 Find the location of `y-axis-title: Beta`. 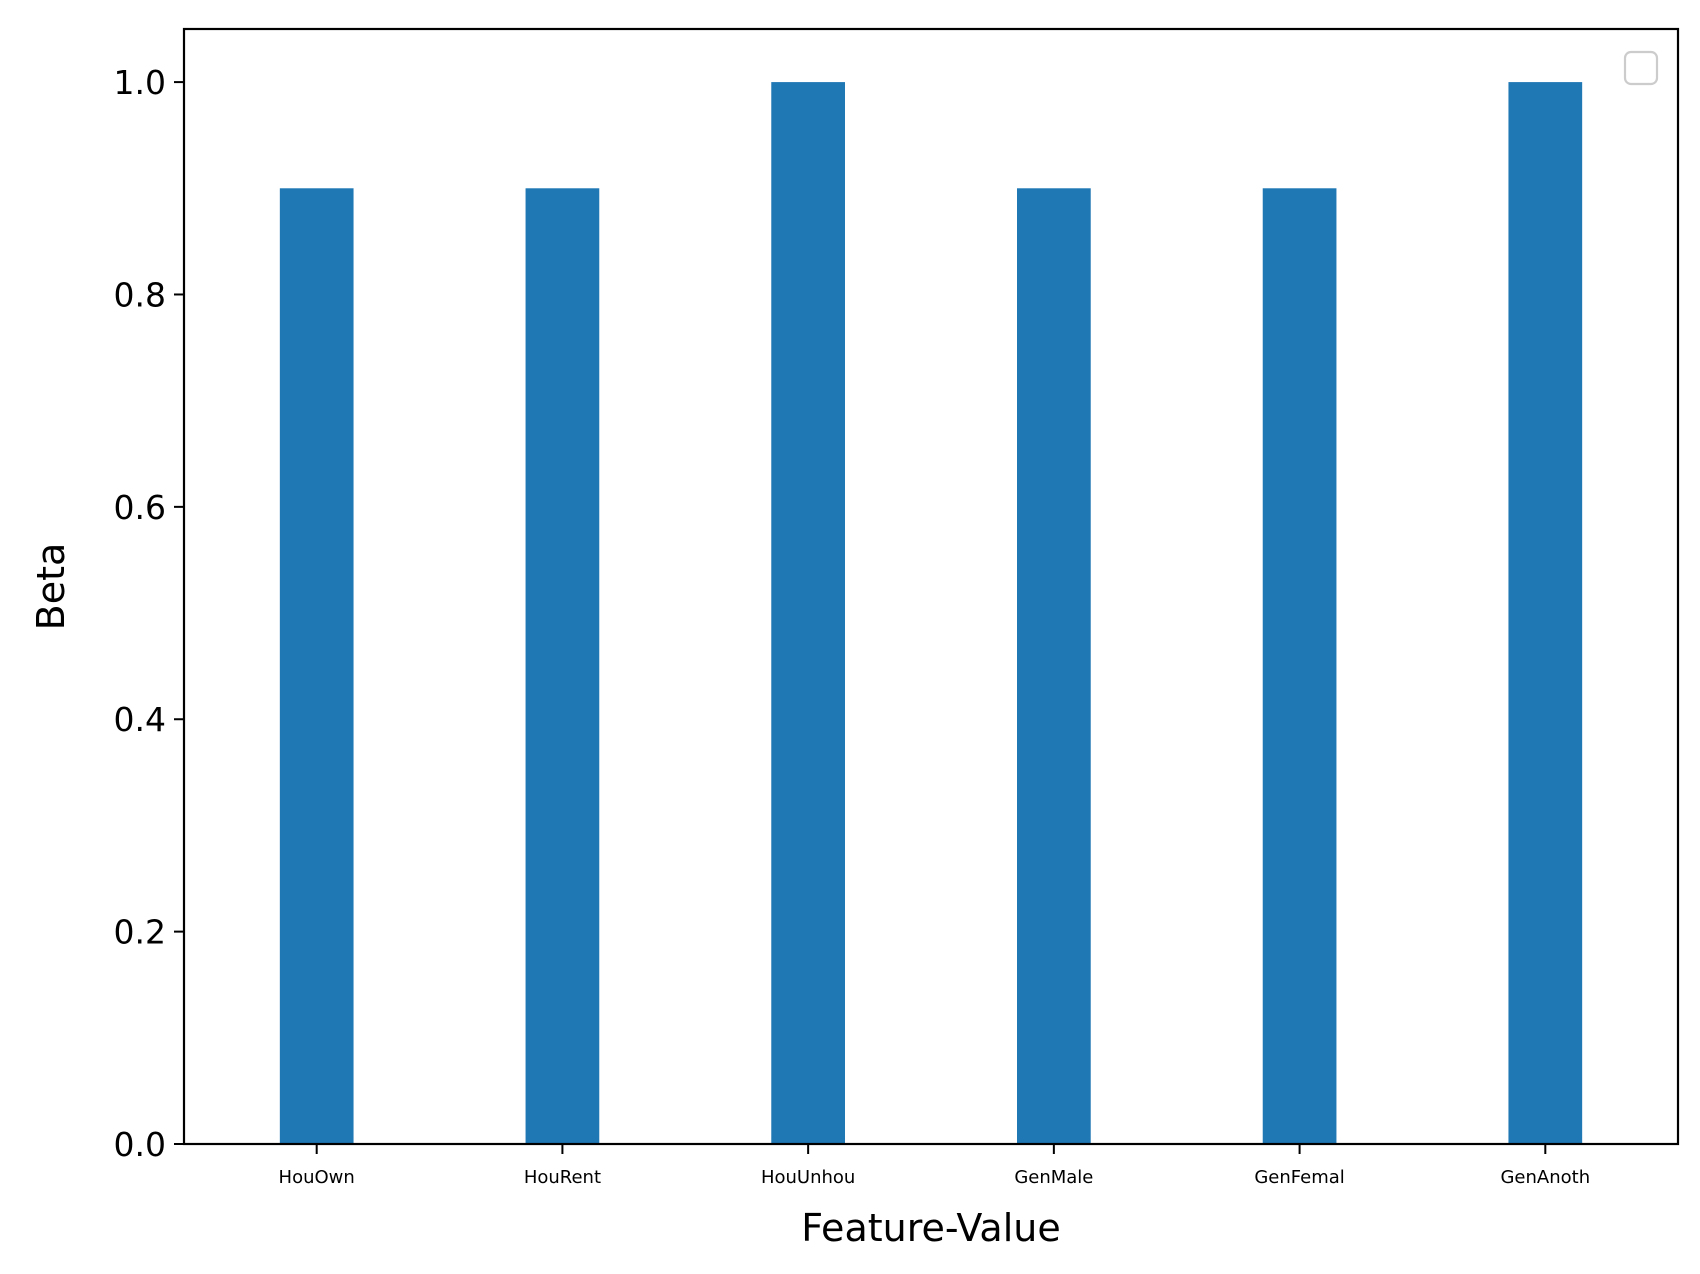

y-axis-title: Beta is located at coordinates (51, 587).